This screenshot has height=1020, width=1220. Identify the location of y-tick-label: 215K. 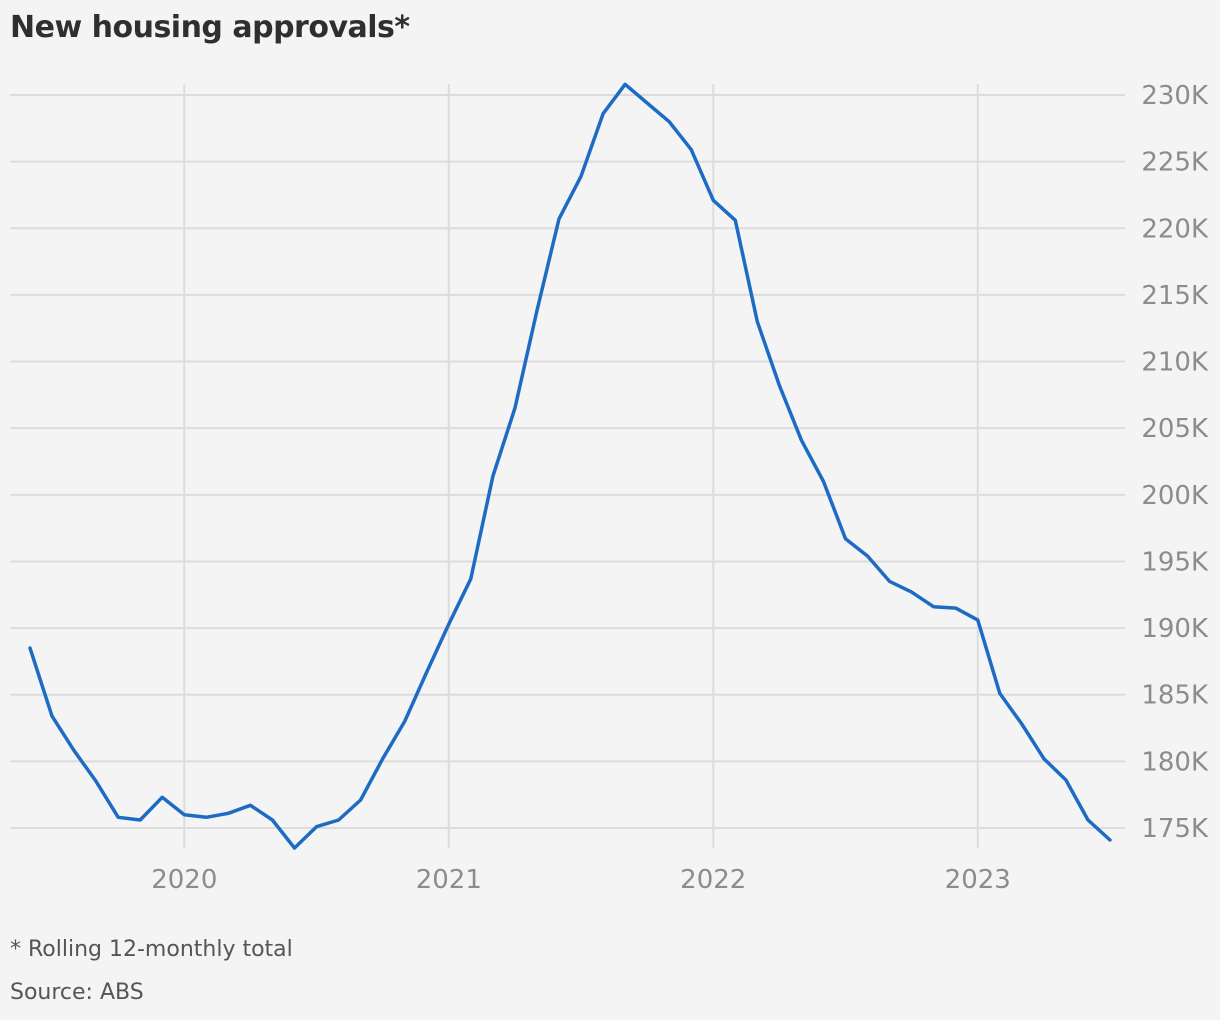
(1175, 296).